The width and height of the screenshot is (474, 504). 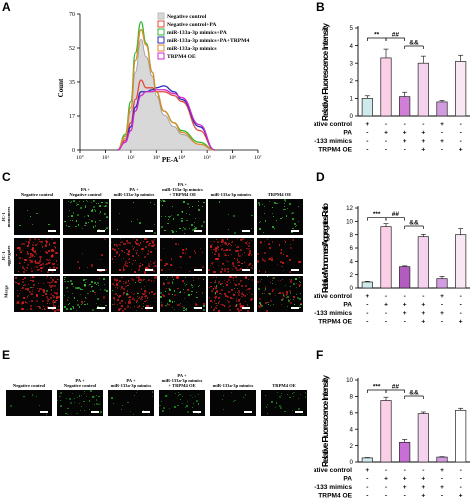 I want to click on hist-ytick-label: 17, so click(x=72, y=117).